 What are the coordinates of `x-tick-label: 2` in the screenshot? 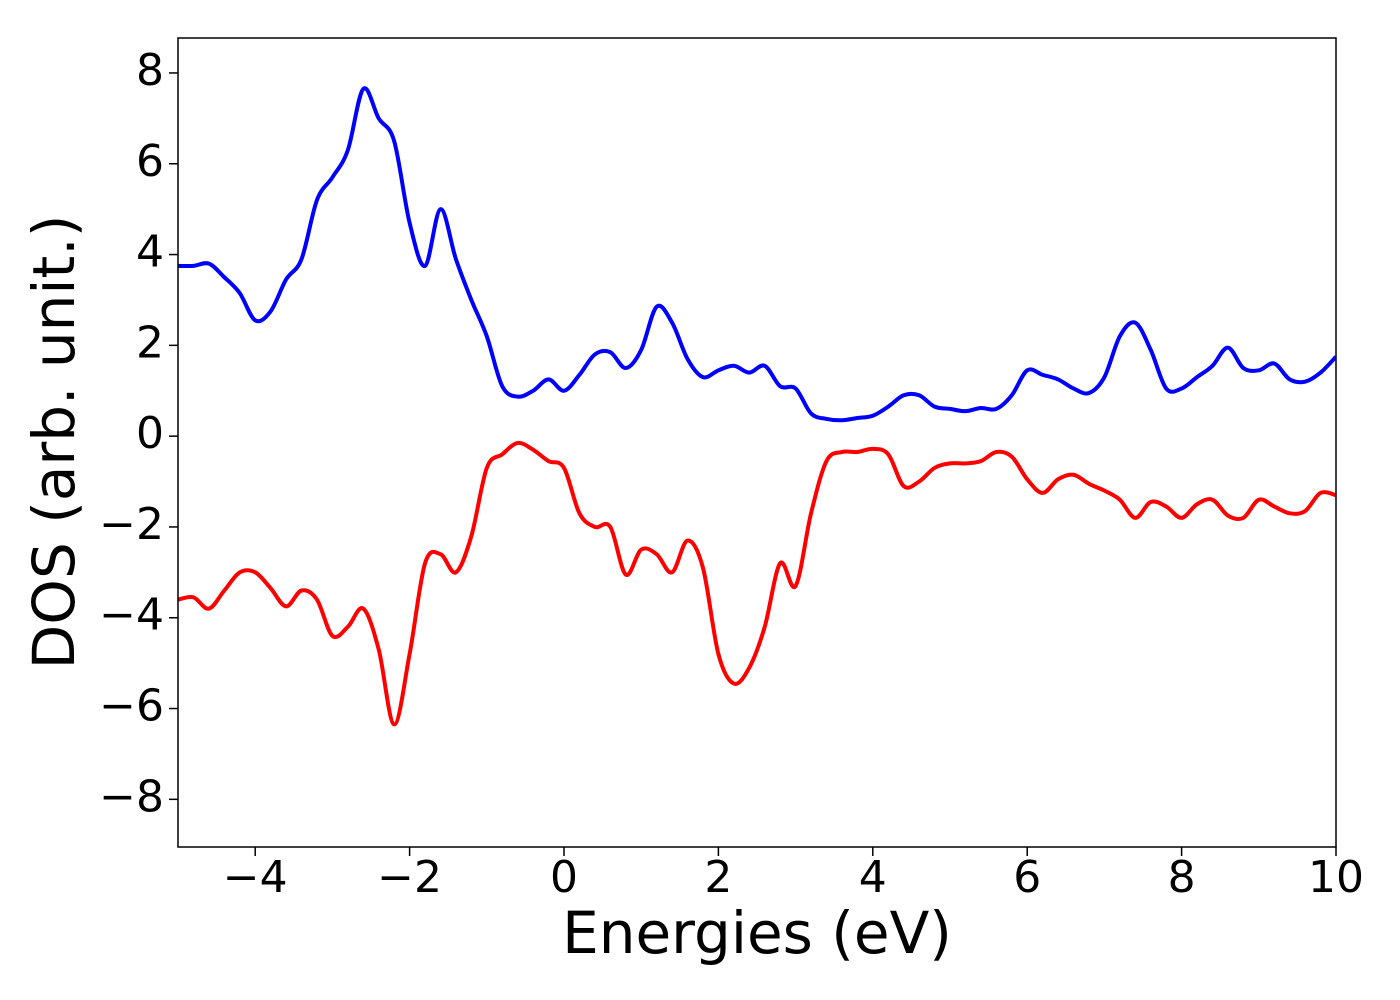 It's located at (718, 877).